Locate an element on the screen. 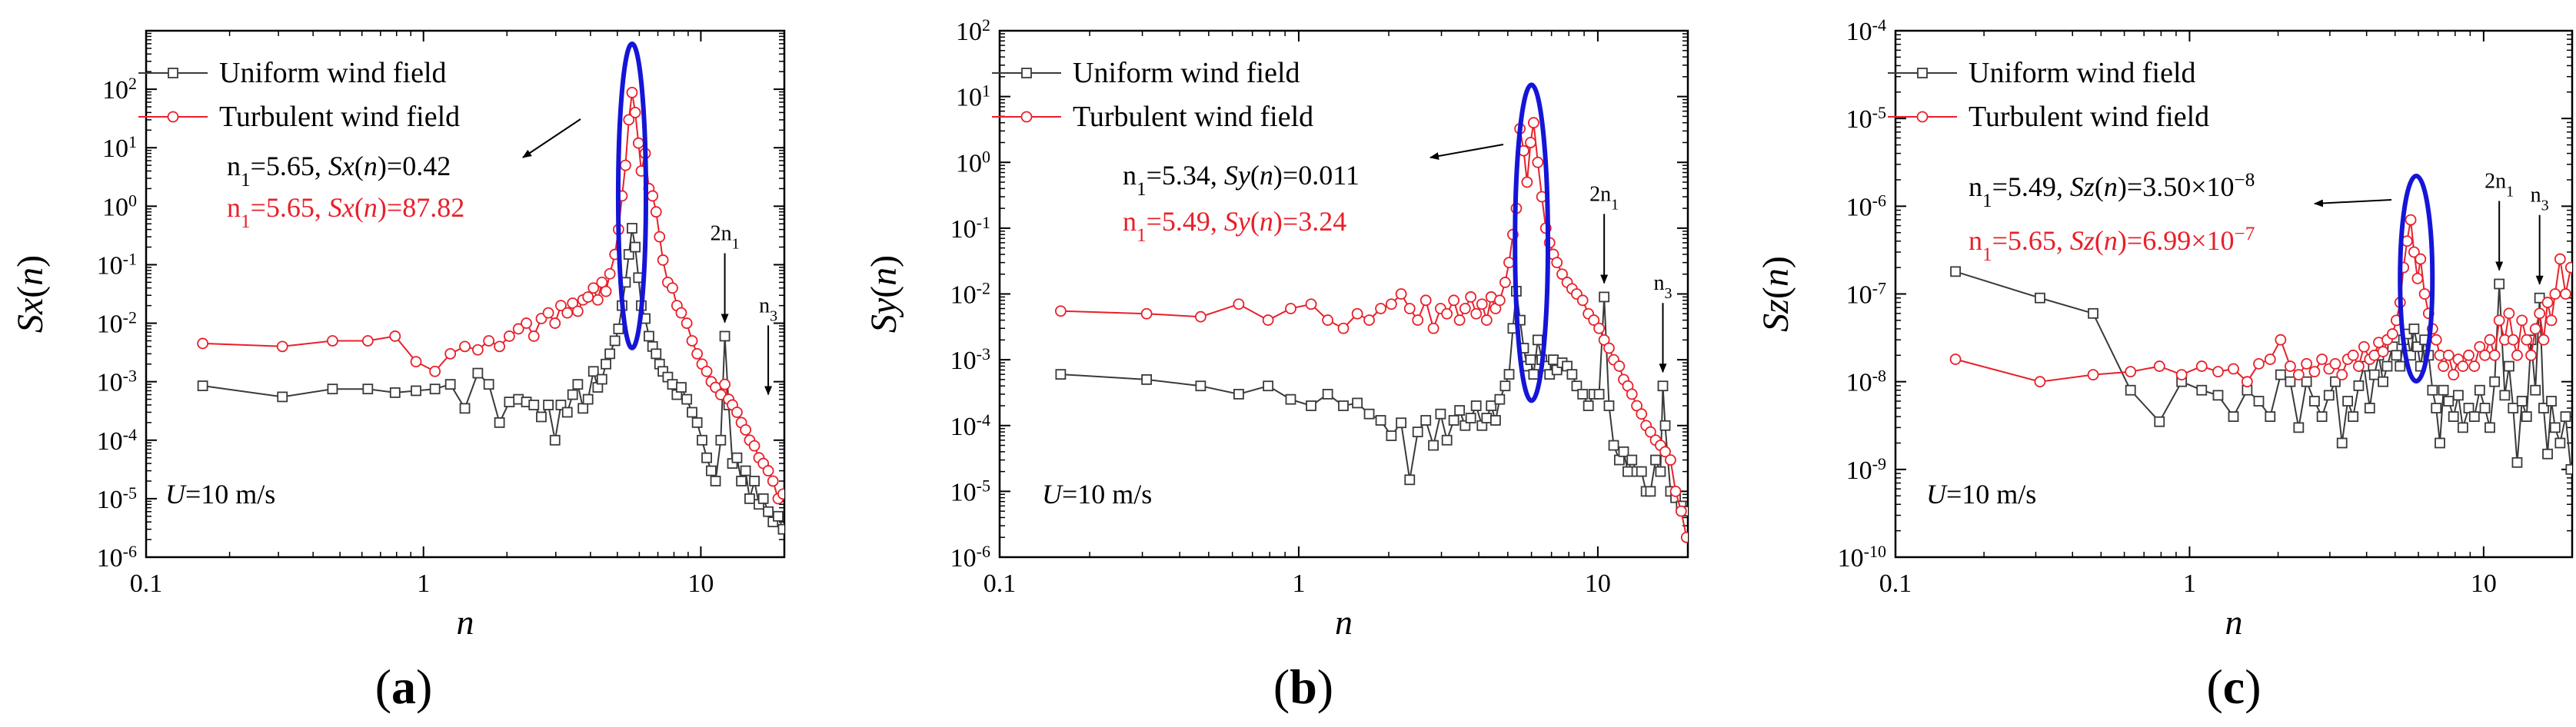 The height and width of the screenshot is (727, 2576). peak-ellipse is located at coordinates (2416, 278).